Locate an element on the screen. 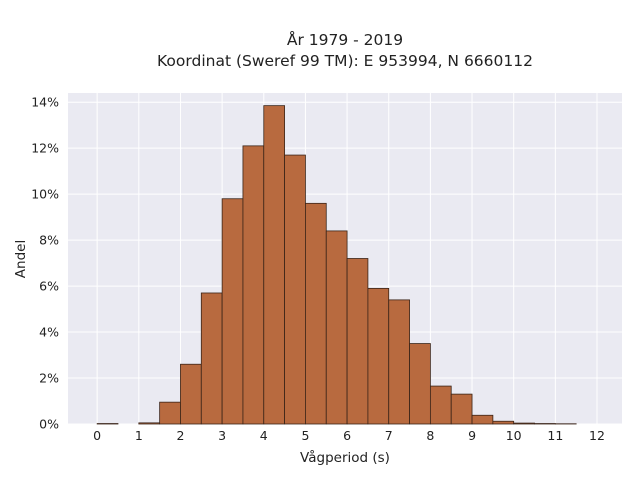  x-tick-label: 6 is located at coordinates (347, 435).